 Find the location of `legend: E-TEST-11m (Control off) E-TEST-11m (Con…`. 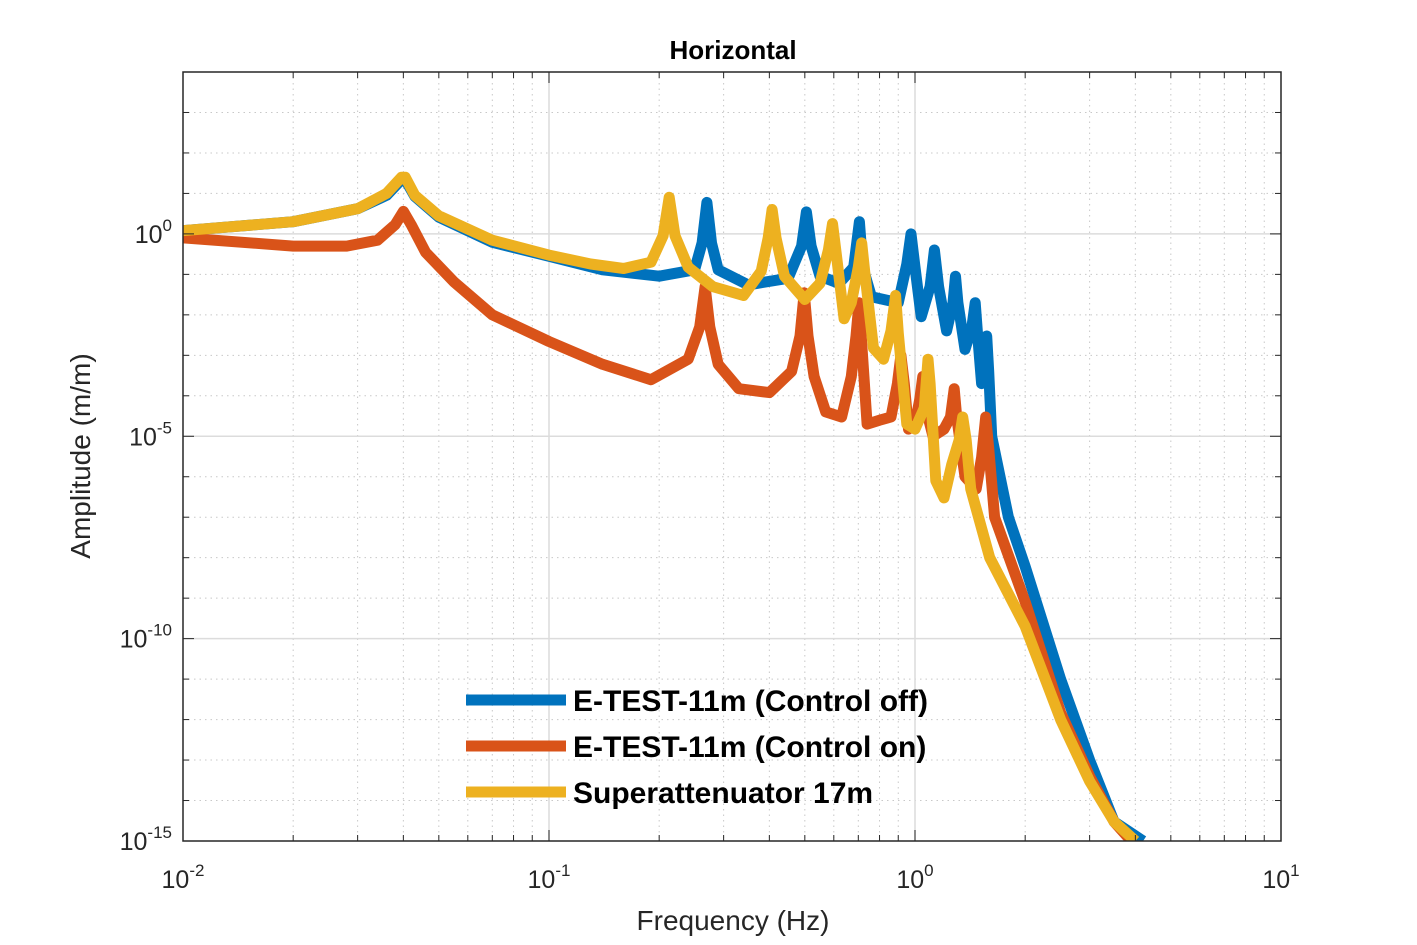

legend: E-TEST-11m (Control off) E-TEST-11m (Con… is located at coordinates (697, 747).